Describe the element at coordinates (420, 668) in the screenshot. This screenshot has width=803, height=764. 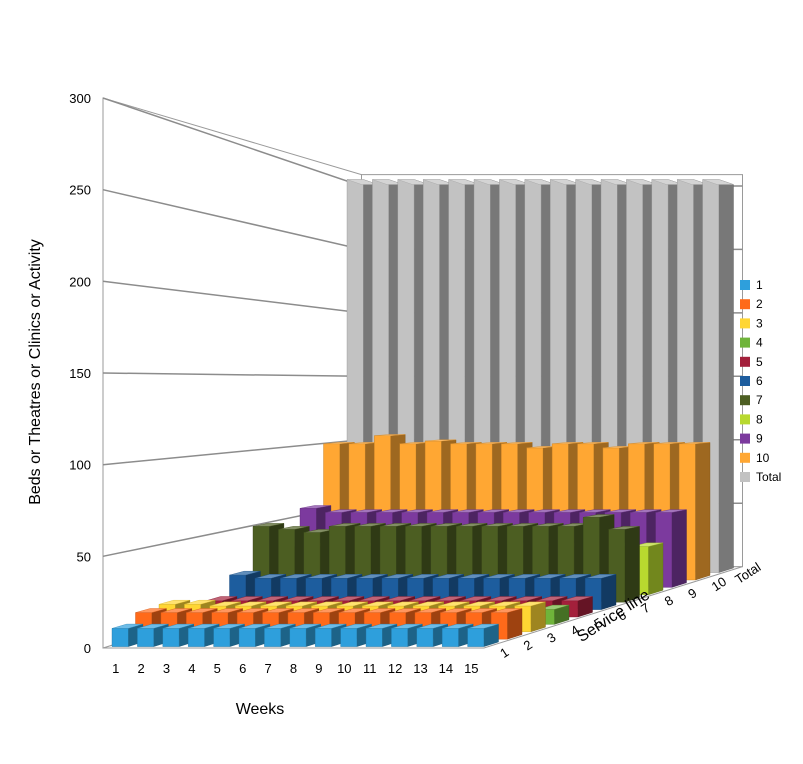
I see `x-tick-label: 13` at that location.